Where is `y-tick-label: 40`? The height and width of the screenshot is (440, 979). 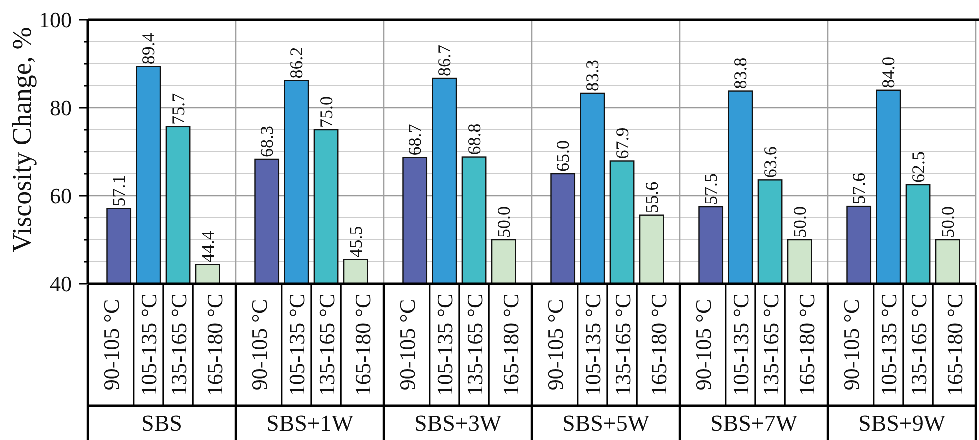
y-tick-label: 40 is located at coordinates (61, 284).